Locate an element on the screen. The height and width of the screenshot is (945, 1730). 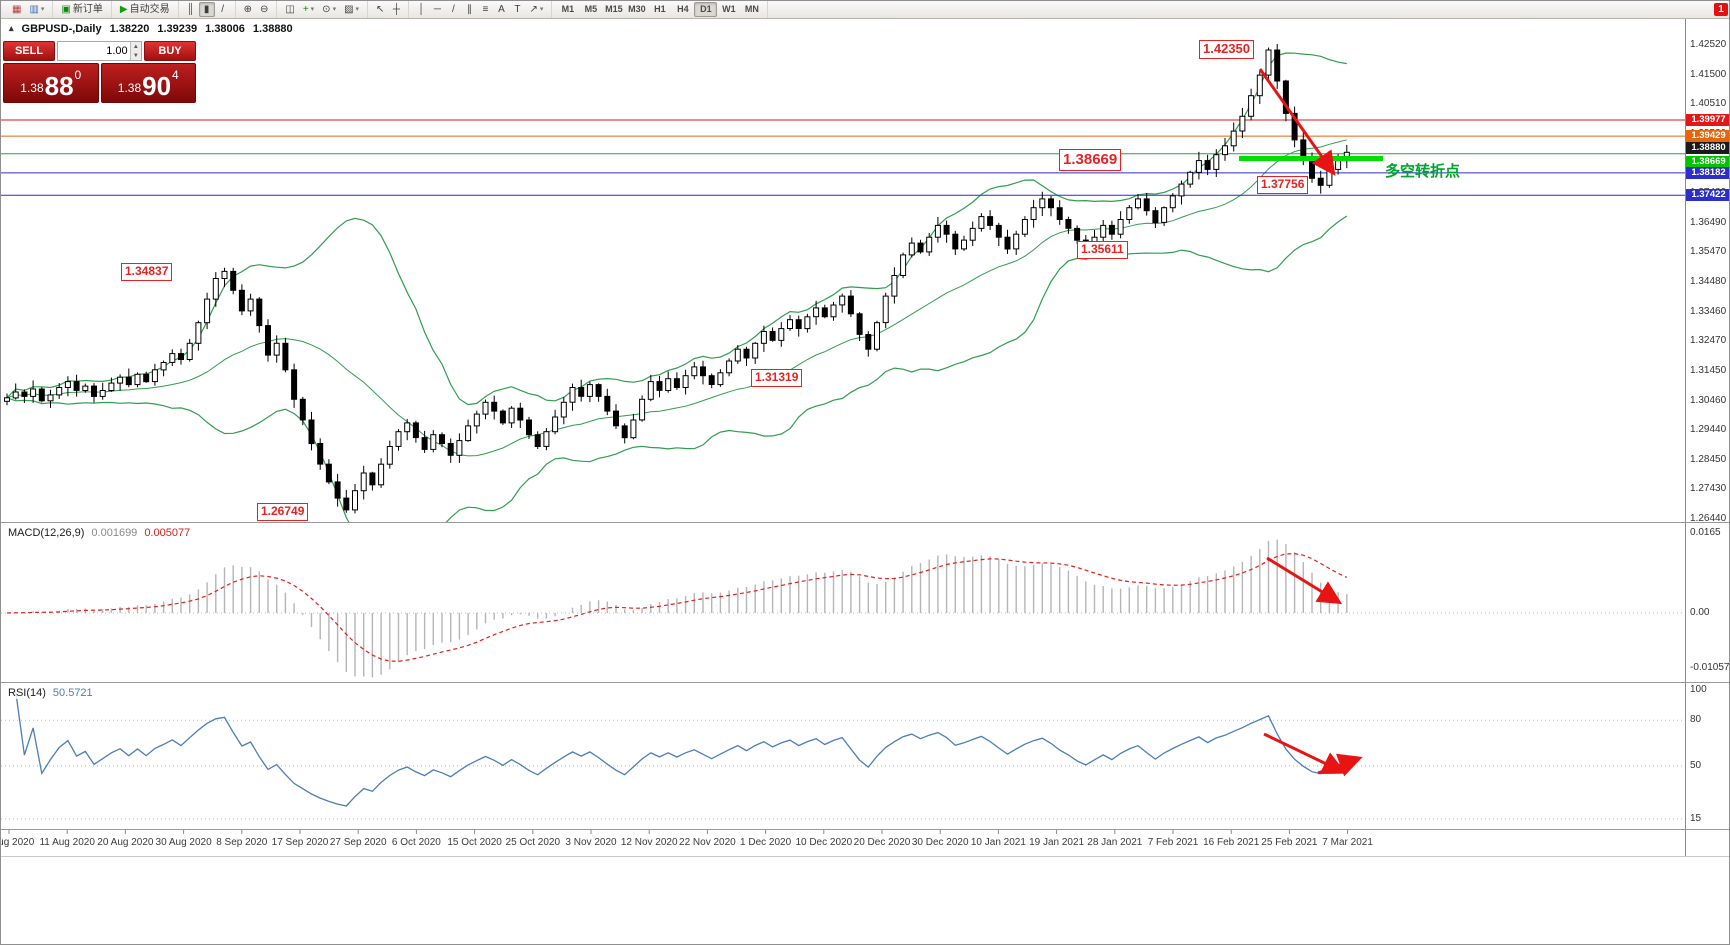
new-order-button: ▣ 新订单 is located at coordinates (82, 9).